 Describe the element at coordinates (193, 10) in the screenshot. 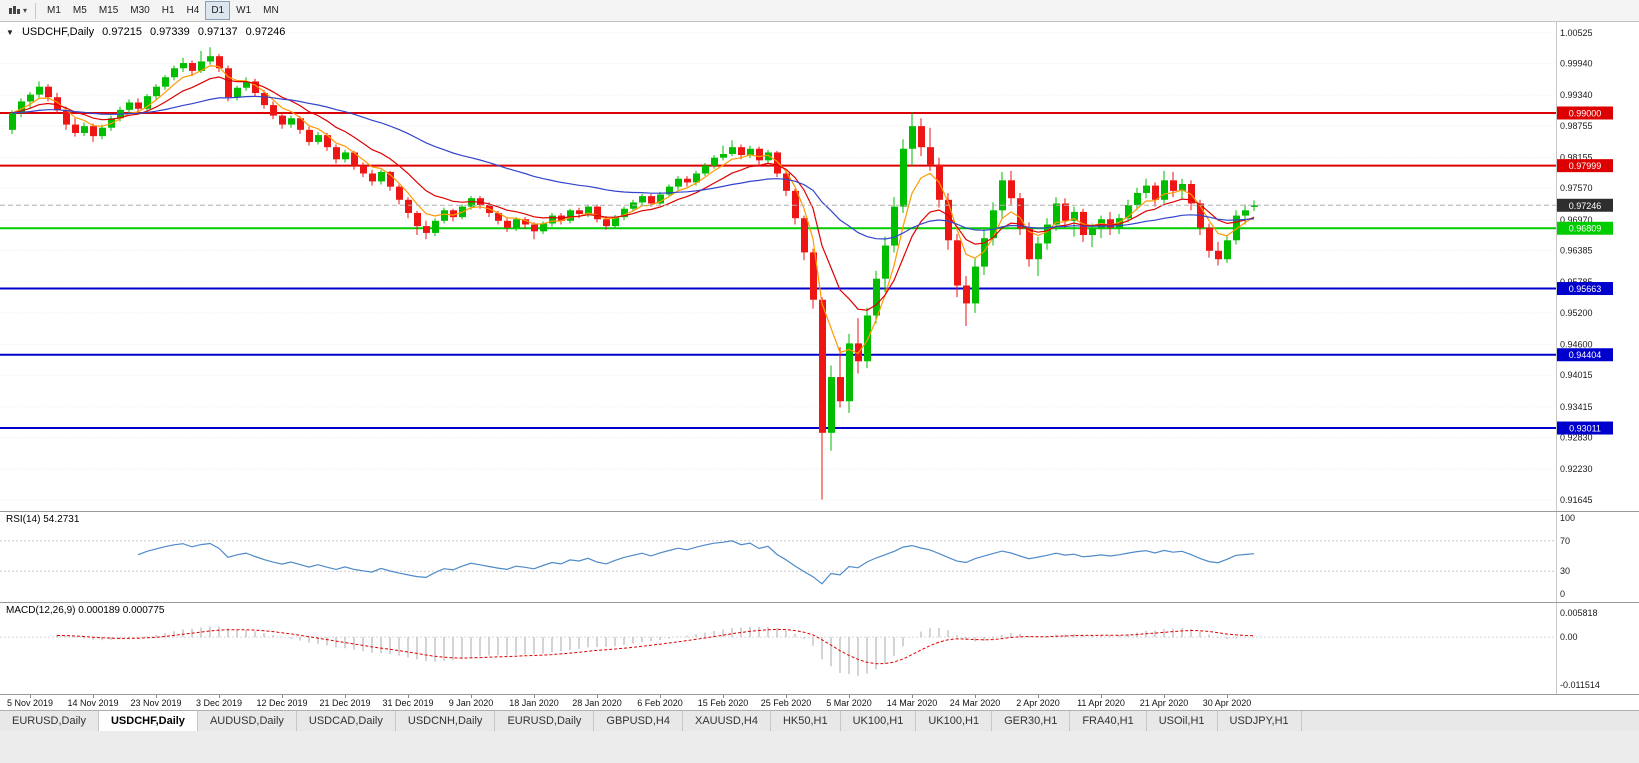

I see `timeframe-button-h4: H4` at that location.